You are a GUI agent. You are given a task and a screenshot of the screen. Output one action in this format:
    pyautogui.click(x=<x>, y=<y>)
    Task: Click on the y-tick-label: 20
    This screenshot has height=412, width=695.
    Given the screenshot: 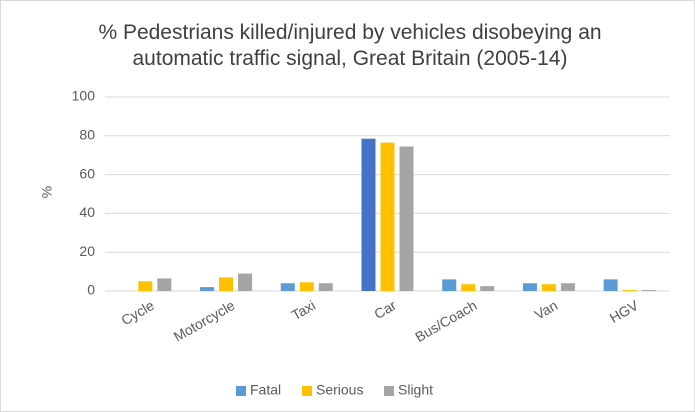 What is the action you would take?
    pyautogui.click(x=87, y=251)
    